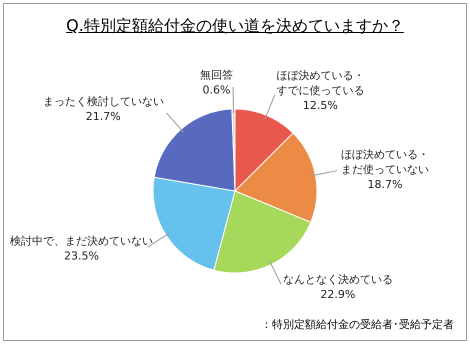 This screenshot has width=470, height=350. What do you see at coordinates (320, 83) in the screenshot?
I see `slice-label: ほぼ決めている・すでに使っている` at bounding box center [320, 83].